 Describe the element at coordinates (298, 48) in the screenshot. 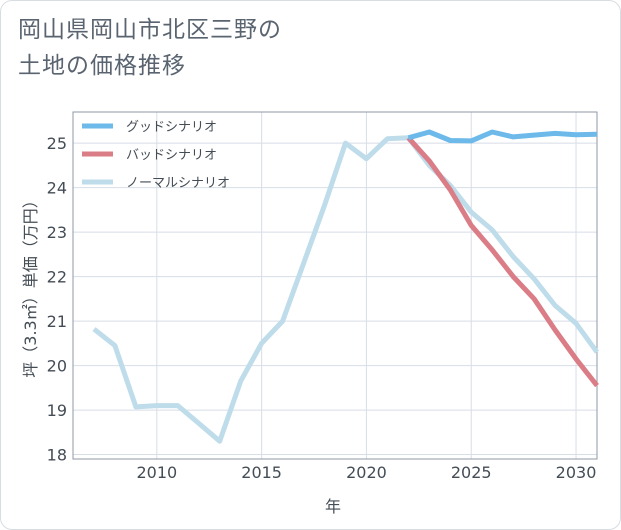

I see `chart-title: 岡山県岡山市北区三野の 土地の価格推移` at that location.